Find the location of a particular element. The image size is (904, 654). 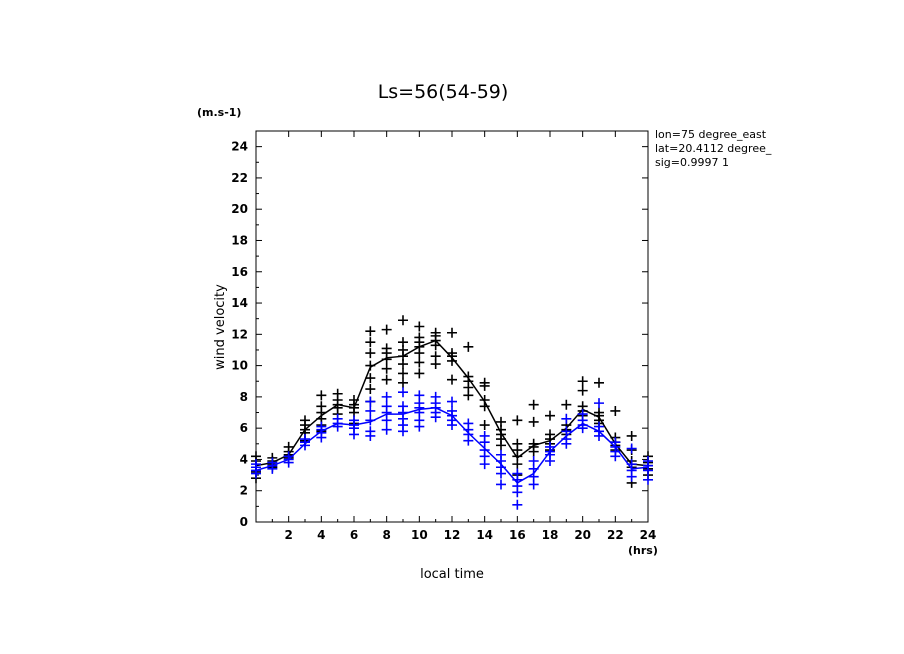

x-axis-unit: (hrs) is located at coordinates (643, 550).